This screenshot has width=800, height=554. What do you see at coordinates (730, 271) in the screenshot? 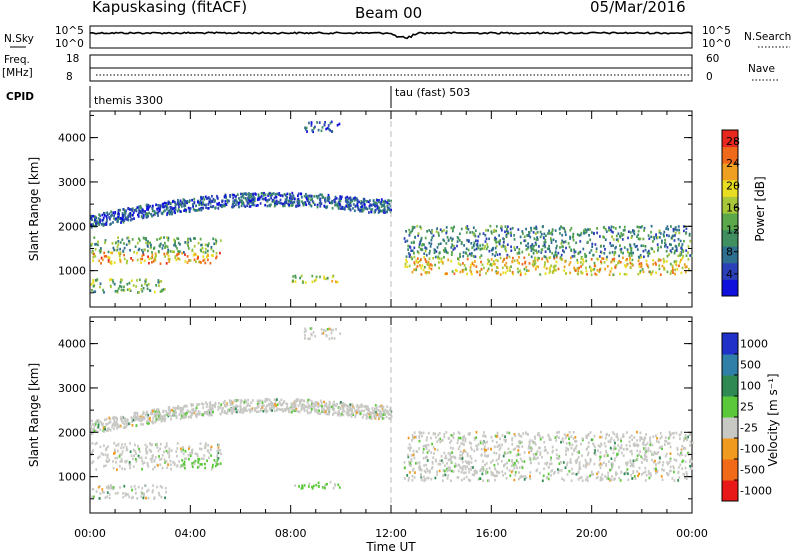
I see `colorbar-swatch` at bounding box center [730, 271].